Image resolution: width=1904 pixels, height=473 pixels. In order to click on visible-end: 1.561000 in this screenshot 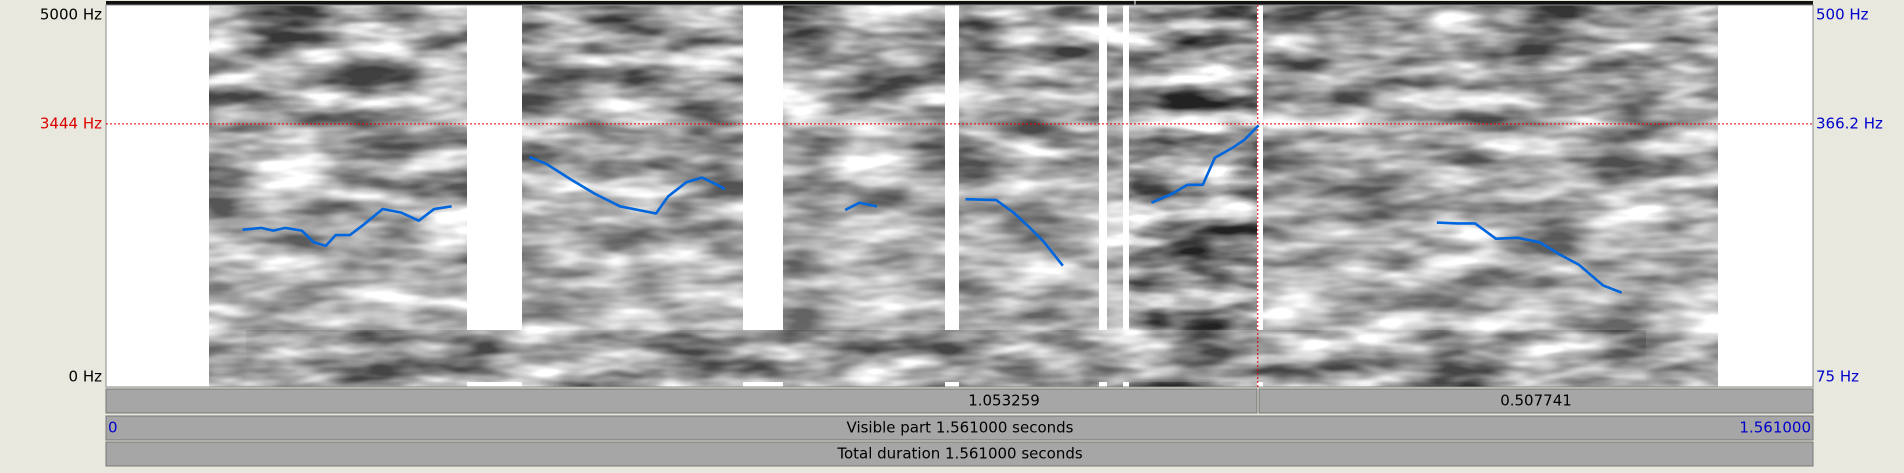, I will do `click(1775, 428)`.